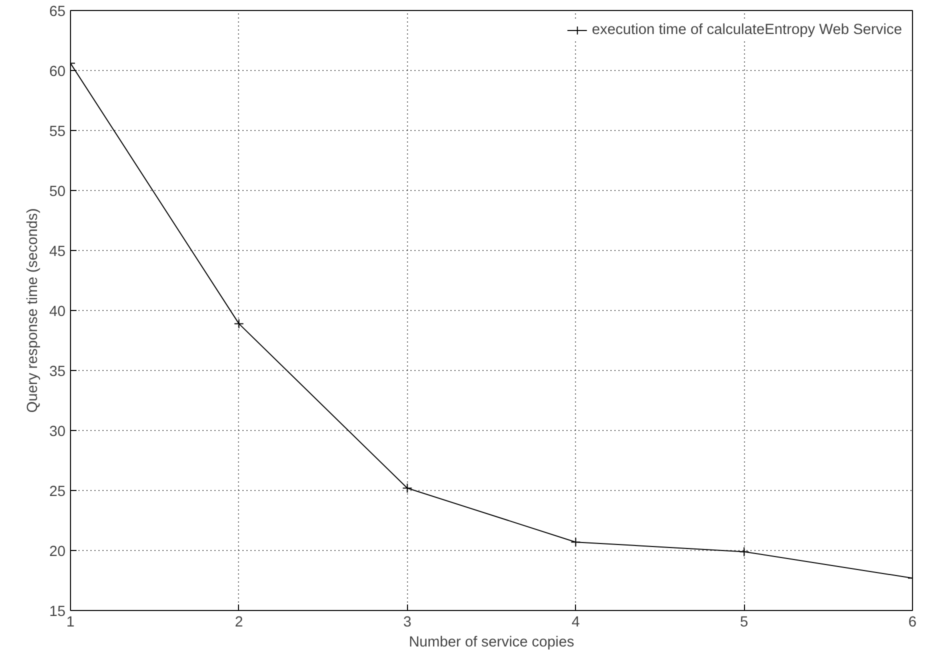  What do you see at coordinates (57, 12) in the screenshot?
I see `y-tick-label: 65` at bounding box center [57, 12].